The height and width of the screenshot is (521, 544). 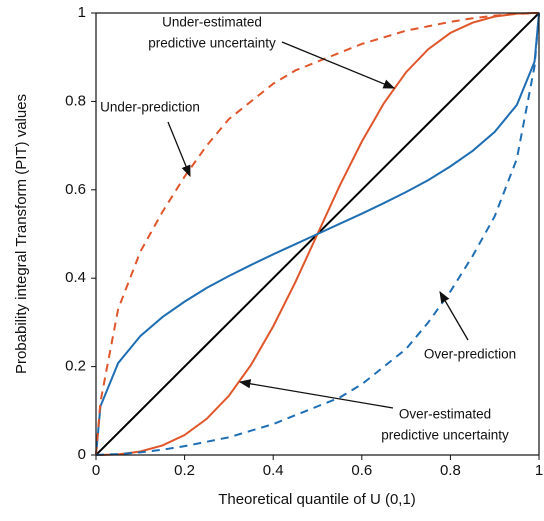 I want to click on annotation: Over-prediction, so click(x=470, y=354).